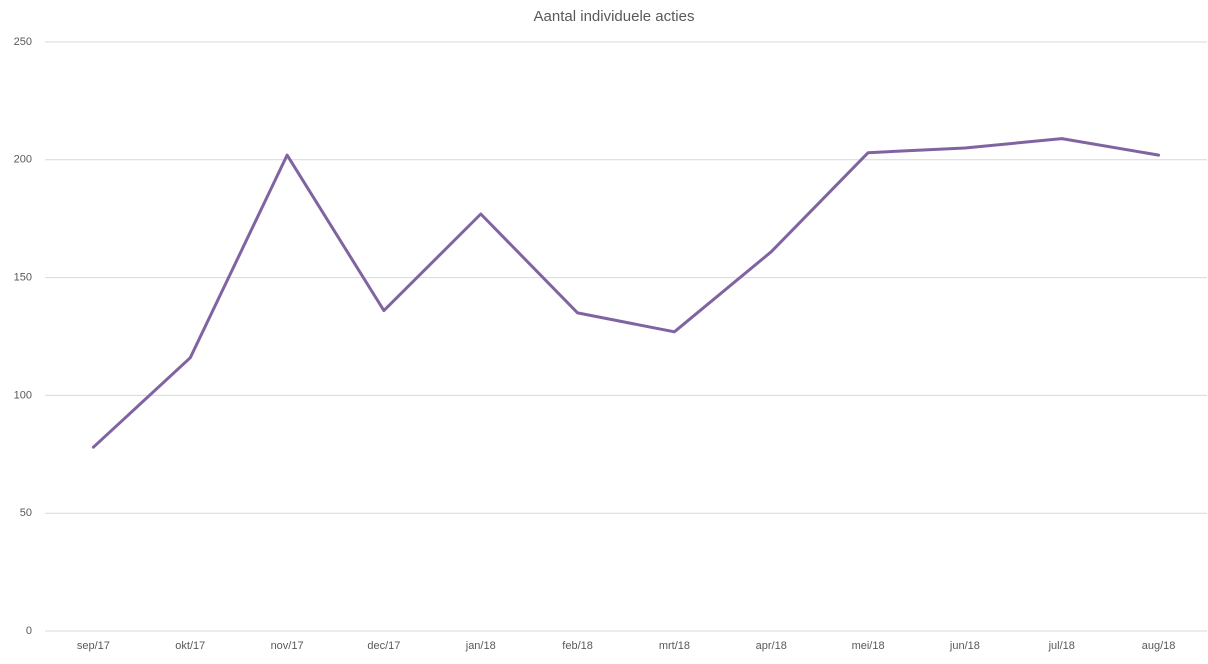  I want to click on y-tick-label: 50, so click(26, 513).